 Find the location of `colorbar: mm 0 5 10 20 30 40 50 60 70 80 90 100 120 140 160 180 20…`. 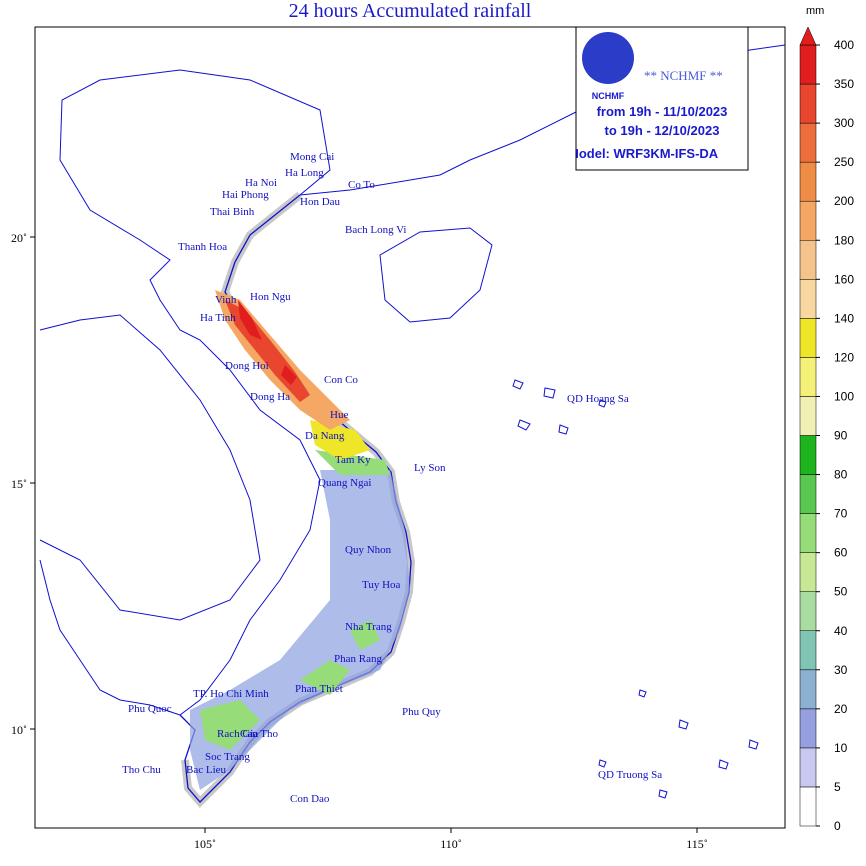

colorbar: mm 0 5 10 20 30 40 50 60 70 80 90 100 120 140 160 180 20… is located at coordinates (826, 419).